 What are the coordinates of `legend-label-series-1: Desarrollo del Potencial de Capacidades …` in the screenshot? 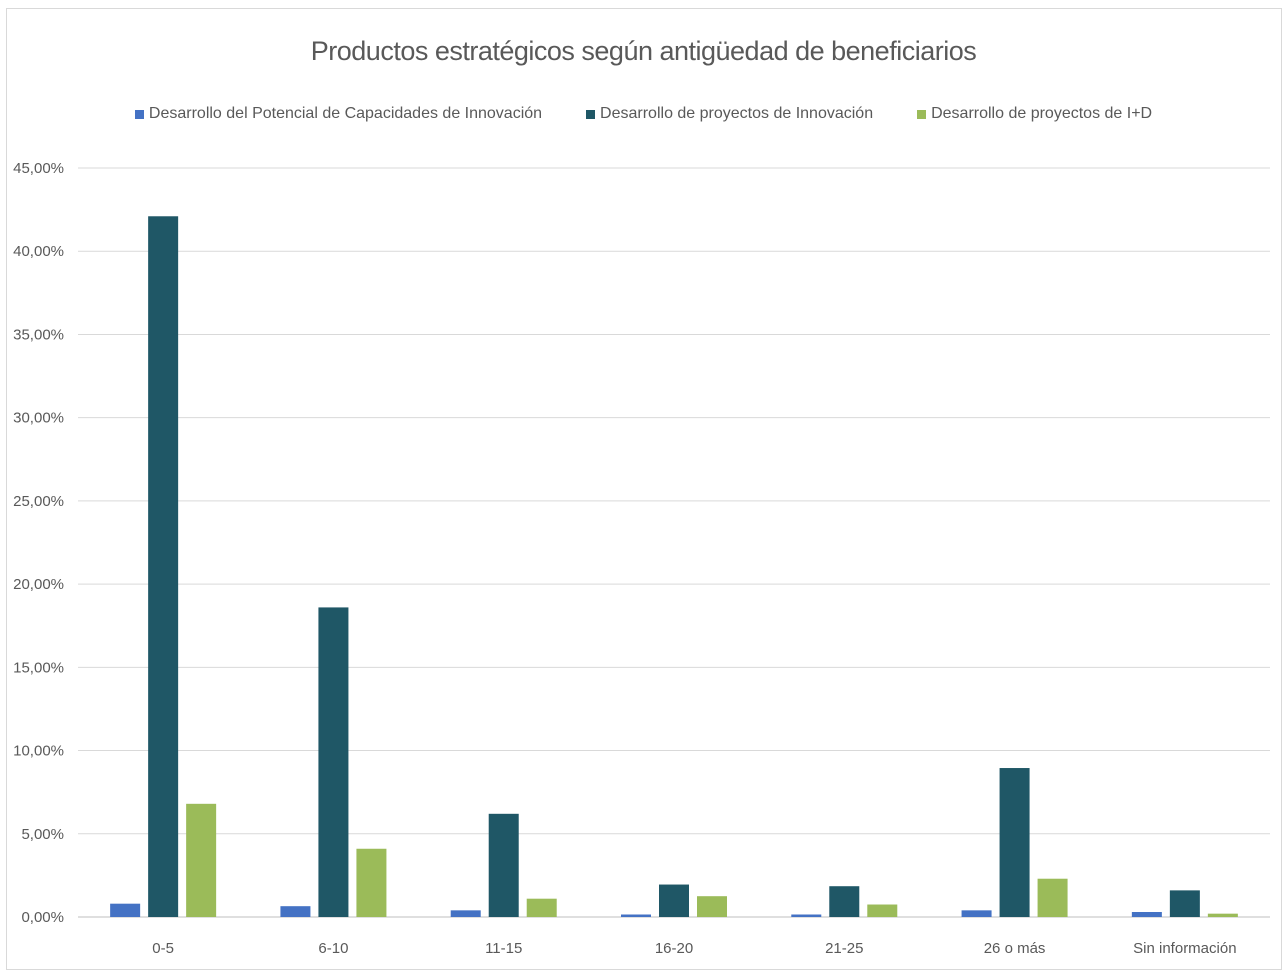 It's located at (345, 113).